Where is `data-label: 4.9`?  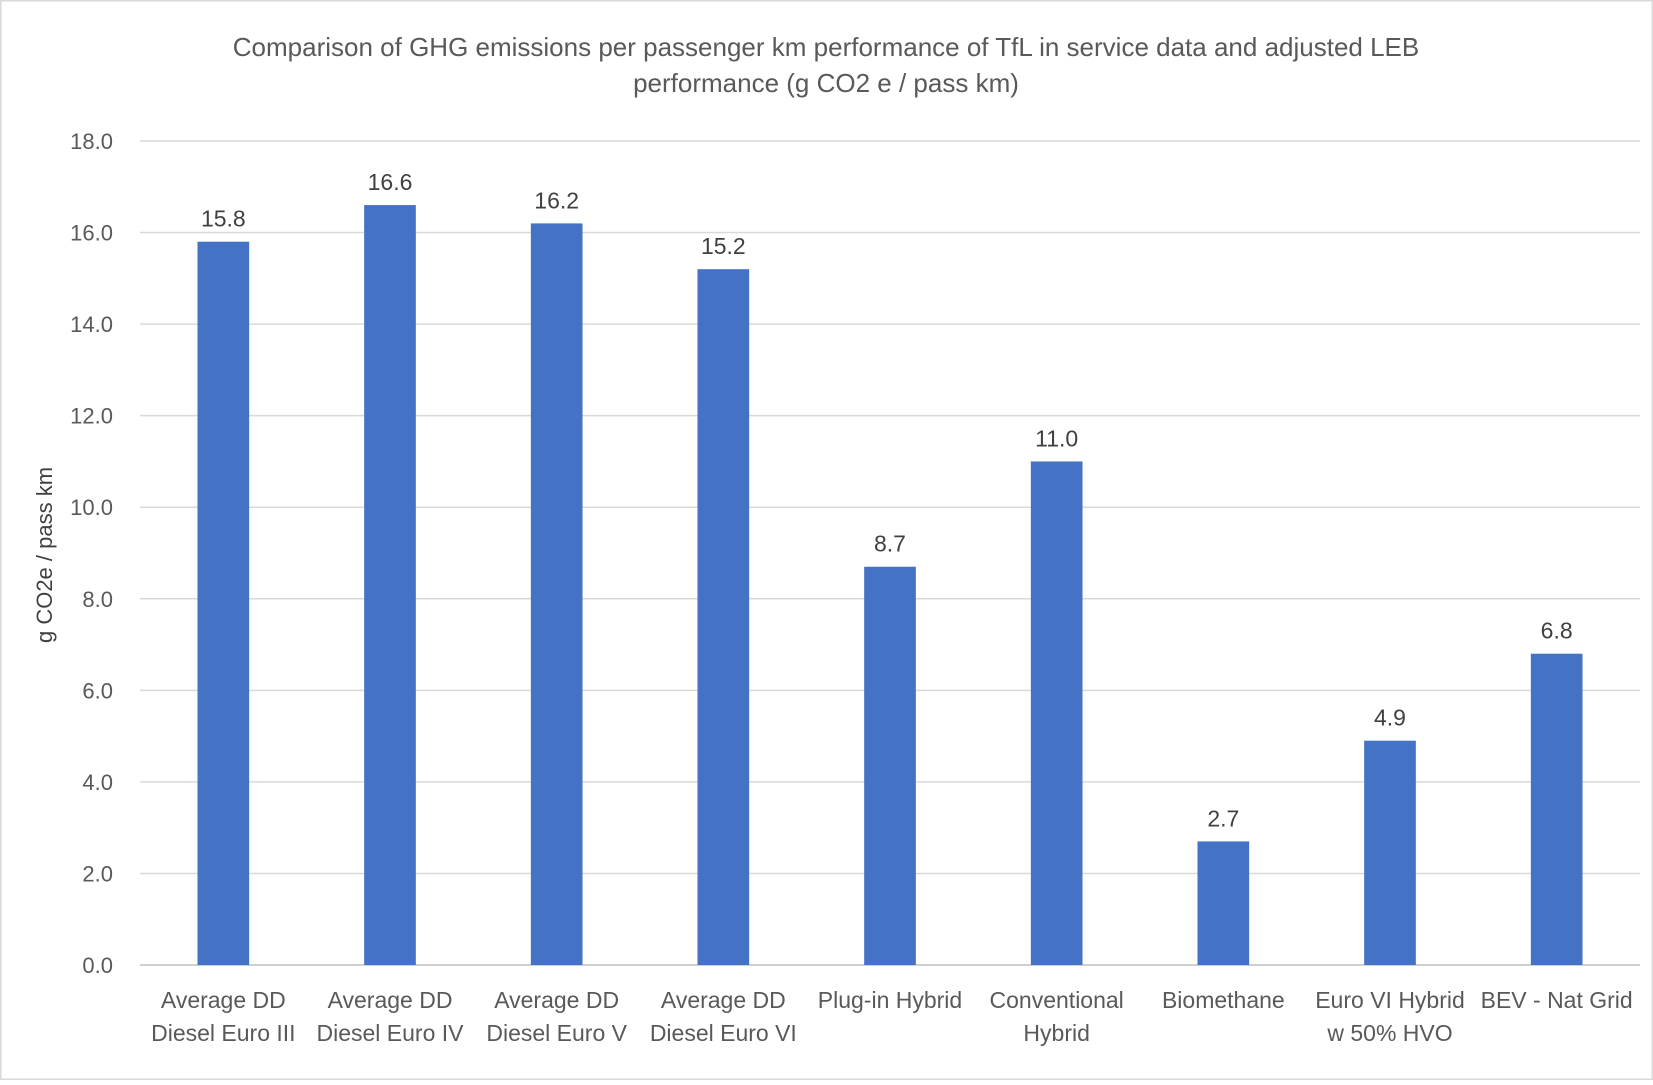 data-label: 4.9 is located at coordinates (1390, 718).